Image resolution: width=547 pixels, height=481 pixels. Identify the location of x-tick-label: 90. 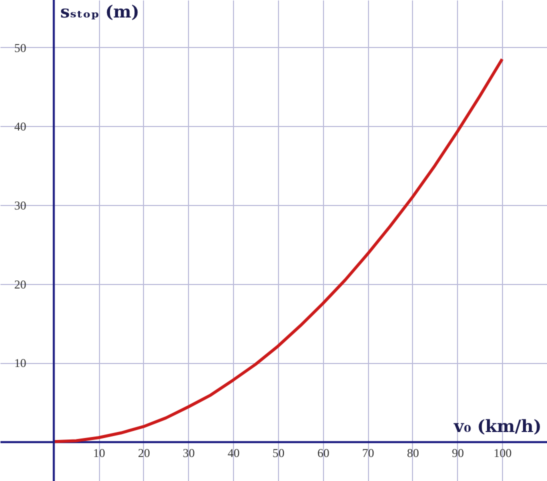
(458, 453).